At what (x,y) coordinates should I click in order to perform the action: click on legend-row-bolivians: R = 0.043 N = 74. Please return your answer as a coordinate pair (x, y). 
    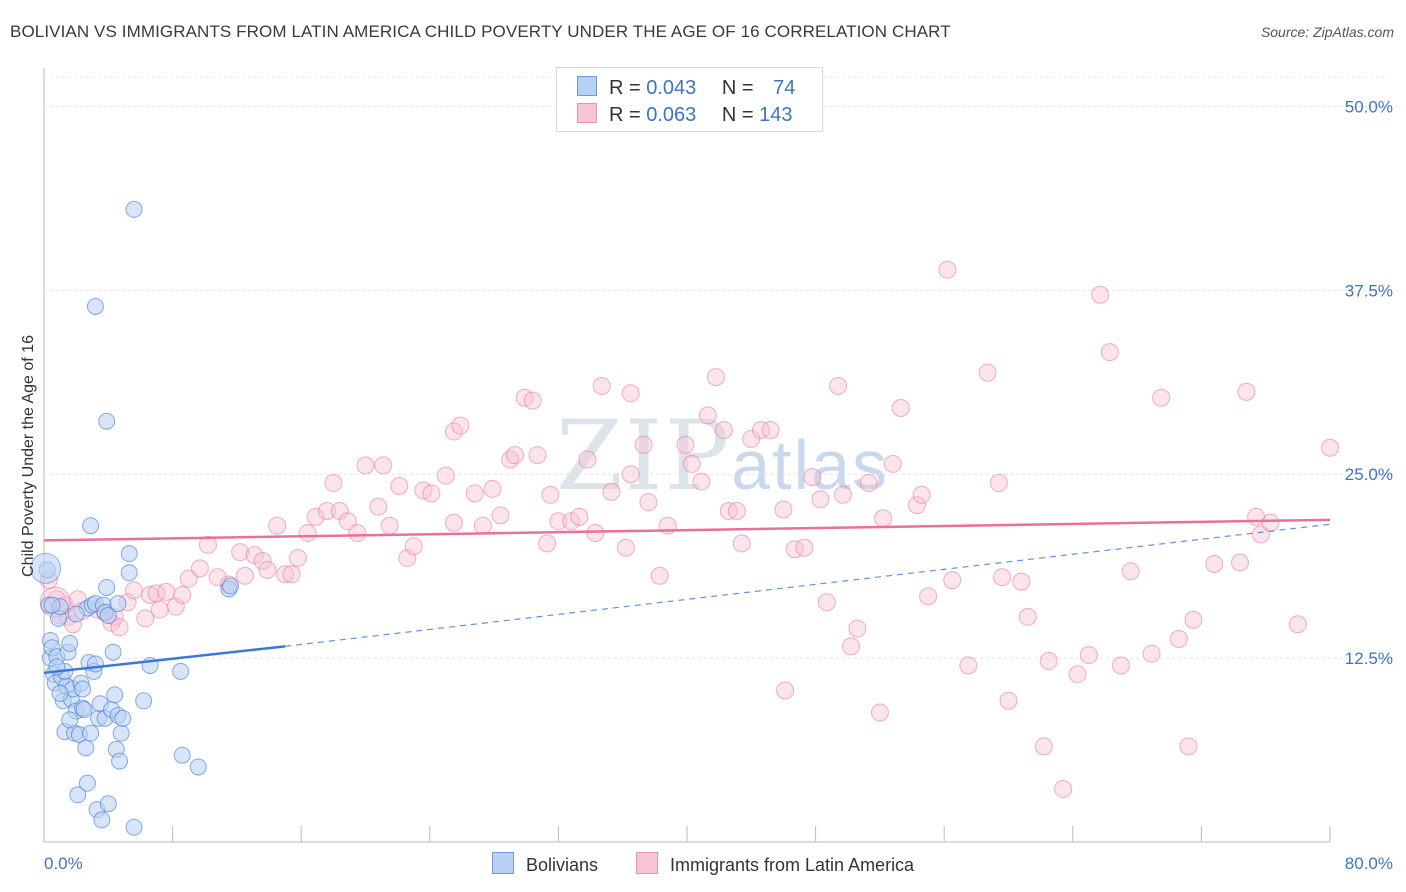
    Looking at the image, I should click on (686, 88).